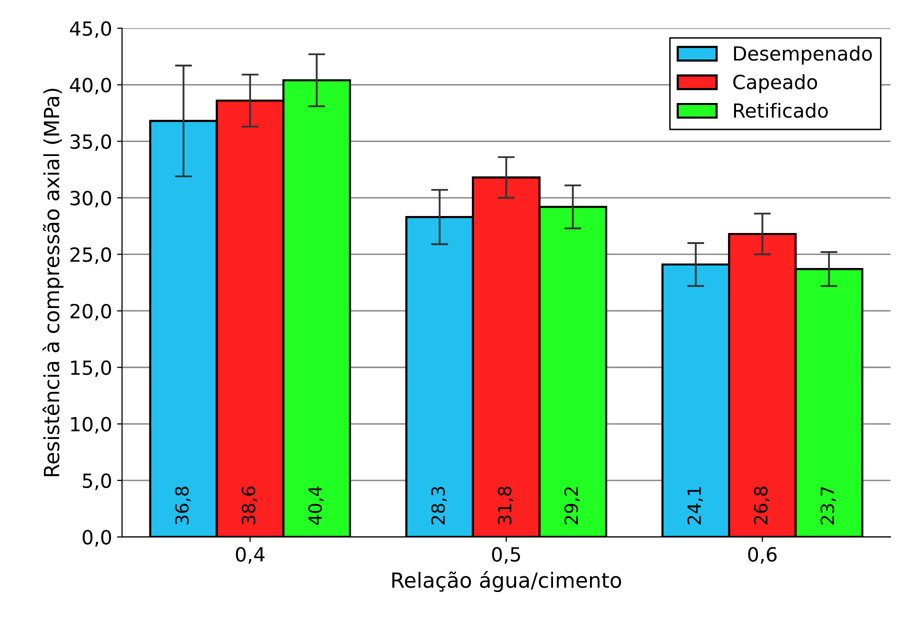 The width and height of the screenshot is (904, 628). I want to click on data-label: 28,3, so click(439, 505).